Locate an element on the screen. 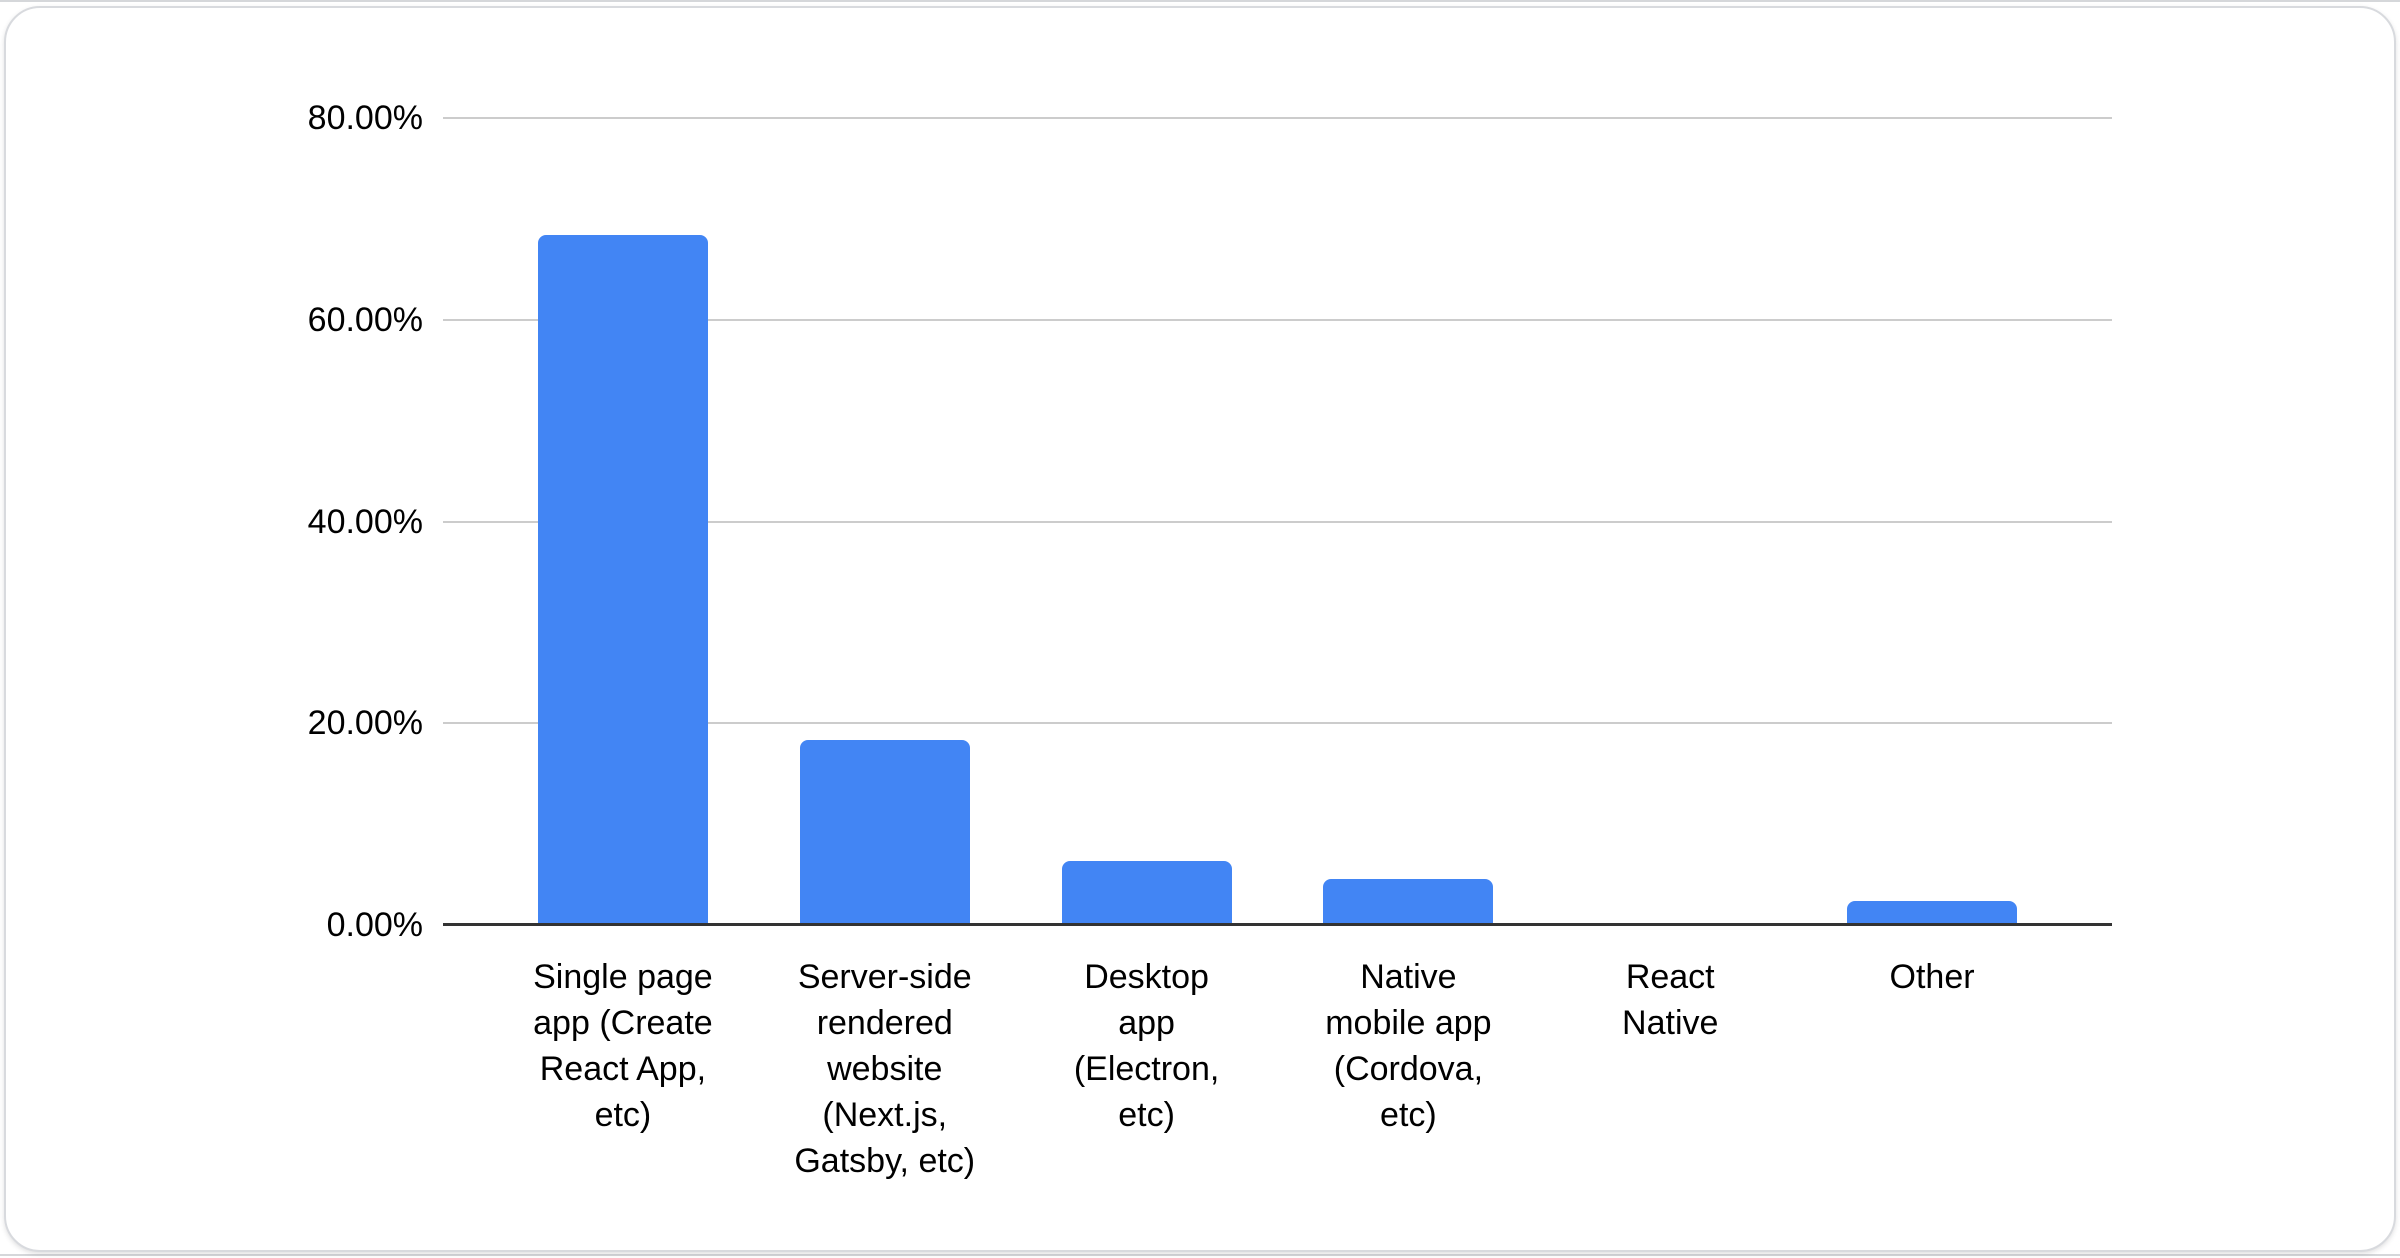 The image size is (2400, 1258). x-axis-line is located at coordinates (1277, 924).